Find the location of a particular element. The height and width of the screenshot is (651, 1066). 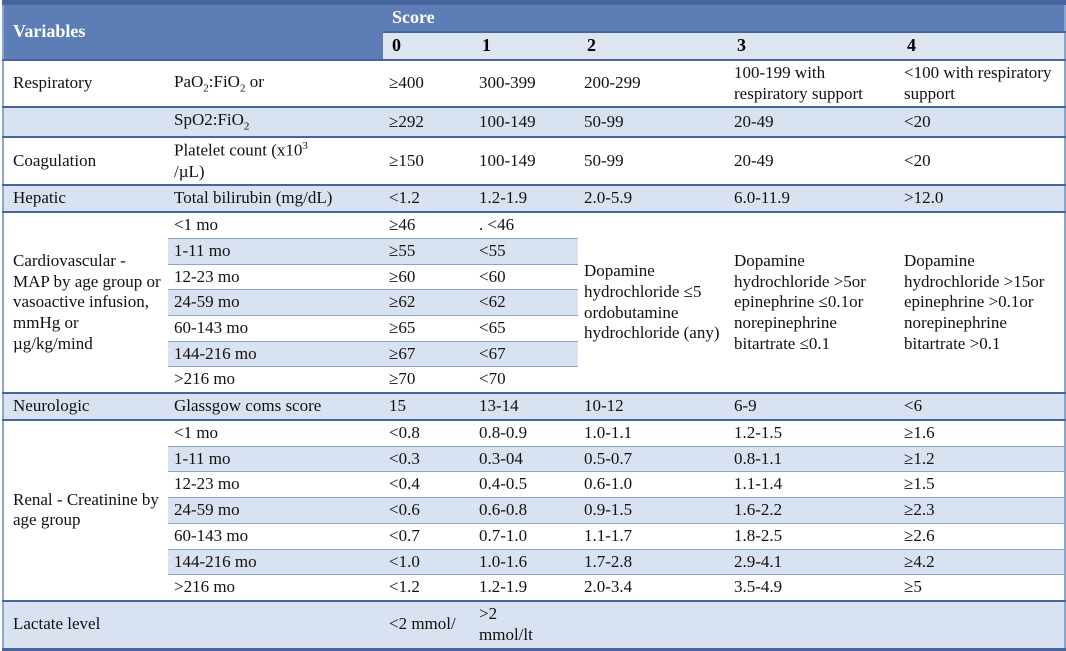

table-row: Lactate level <2 mmol/>2 mmol/lt is located at coordinates (534, 625).